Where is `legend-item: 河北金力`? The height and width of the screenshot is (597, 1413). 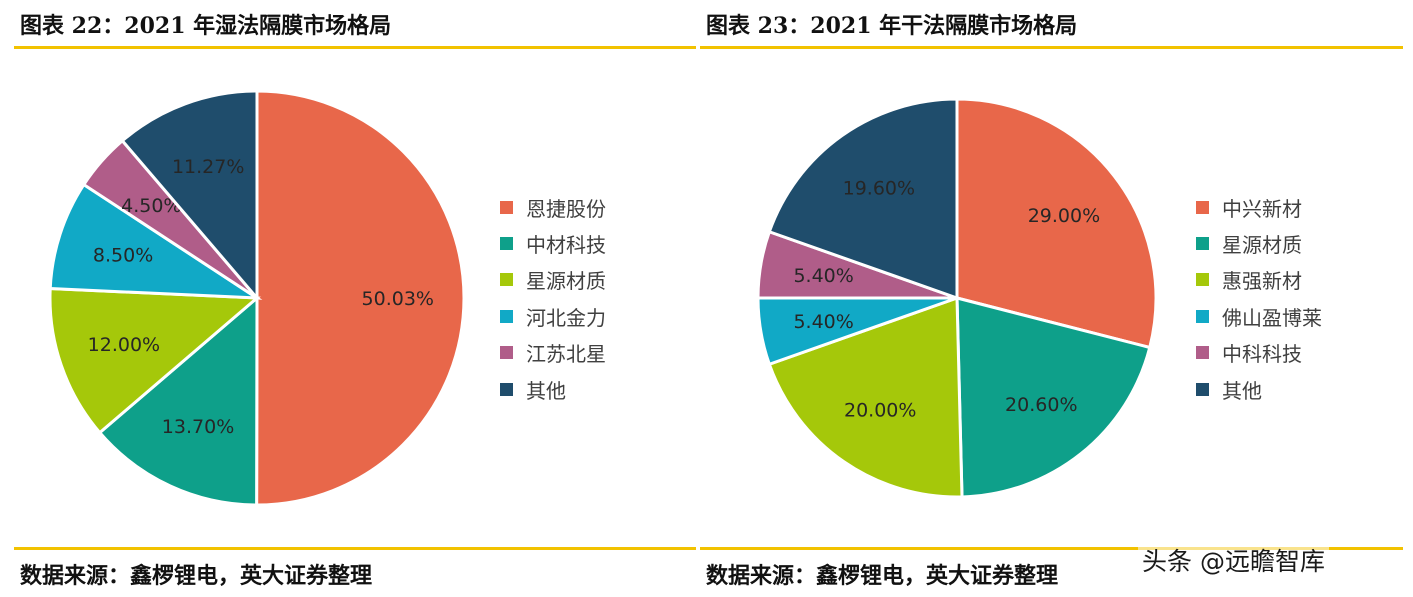
legend-item: 河北金力 is located at coordinates (553, 316).